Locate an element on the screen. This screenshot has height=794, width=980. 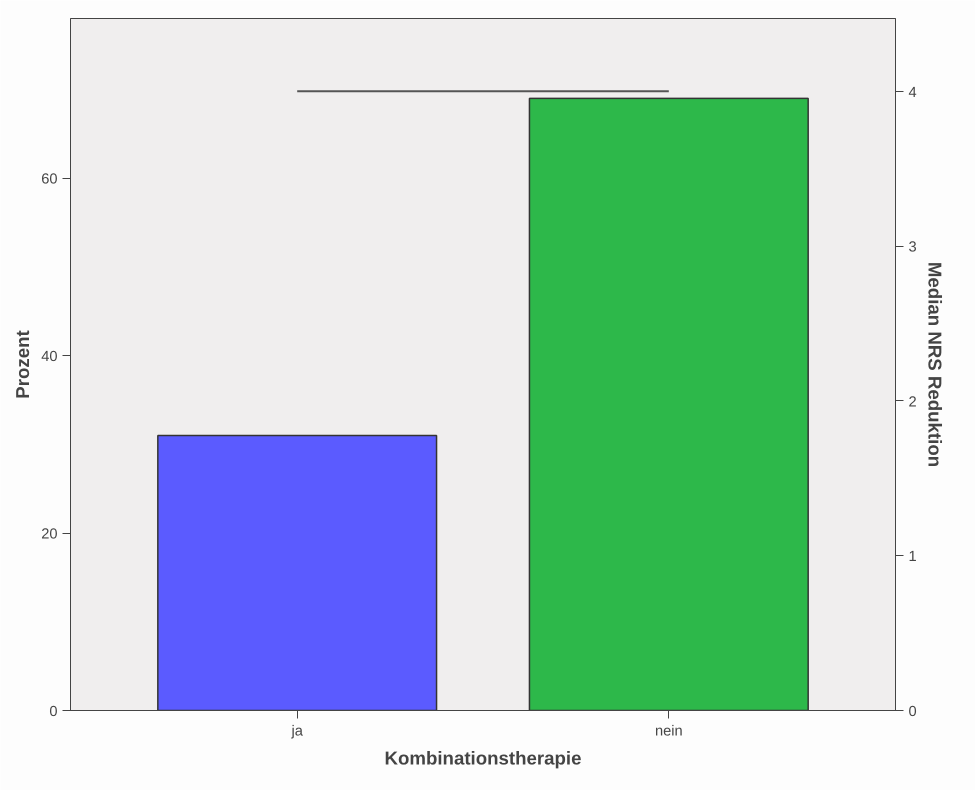
x-tick-label: ja is located at coordinates (297, 732).